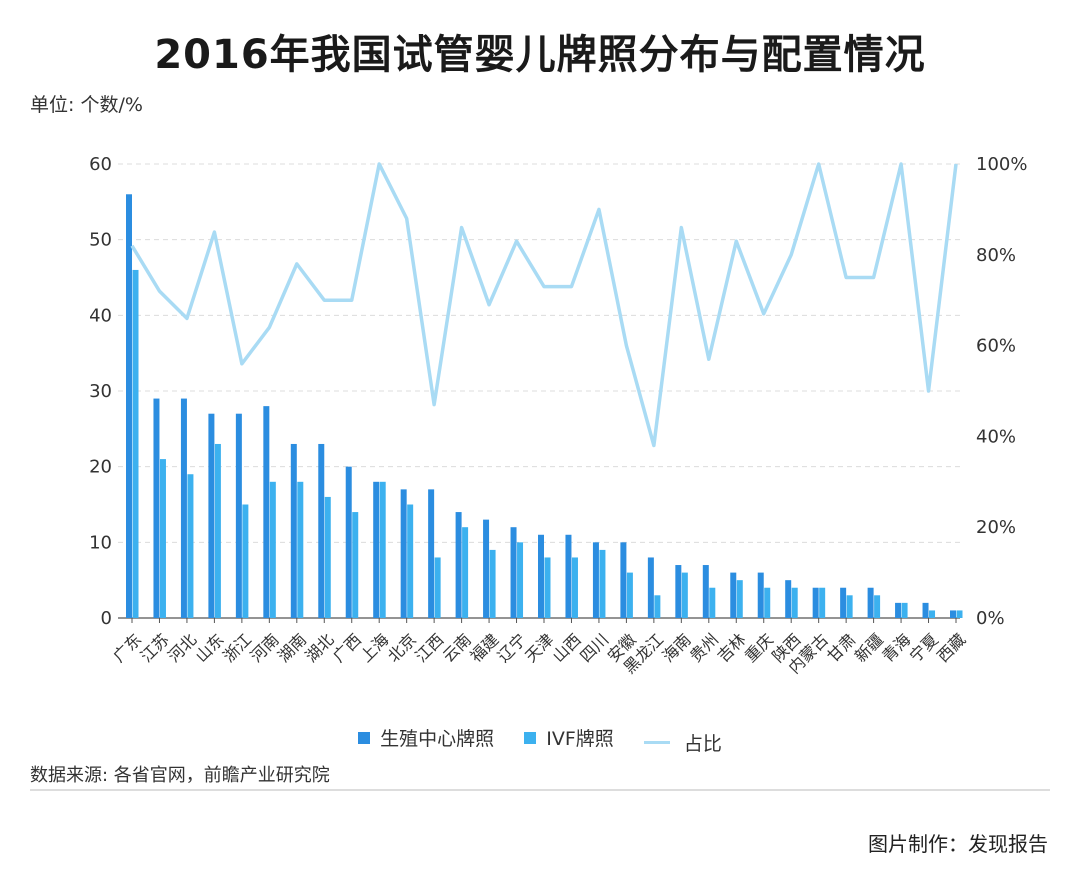 The width and height of the screenshot is (1080, 888). What do you see at coordinates (896, 648) in the screenshot?
I see `x-category-label: 青海` at bounding box center [896, 648].